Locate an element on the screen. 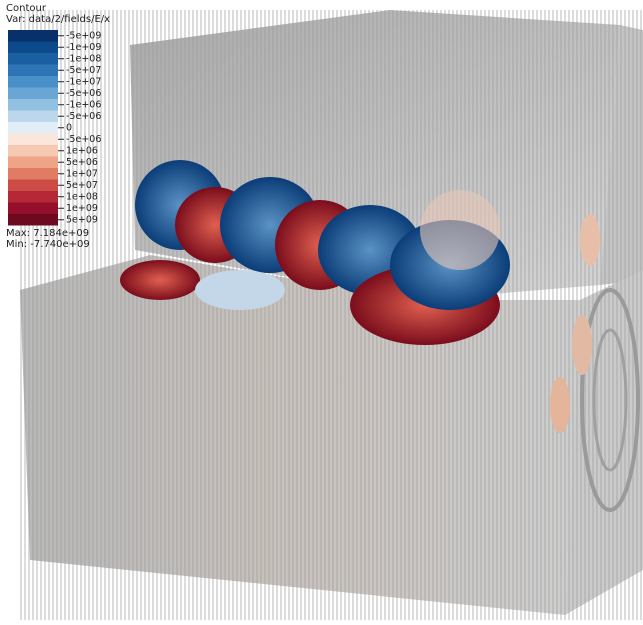  legend-variable: Var: data/2/fields/E/x is located at coordinates (58, 19).